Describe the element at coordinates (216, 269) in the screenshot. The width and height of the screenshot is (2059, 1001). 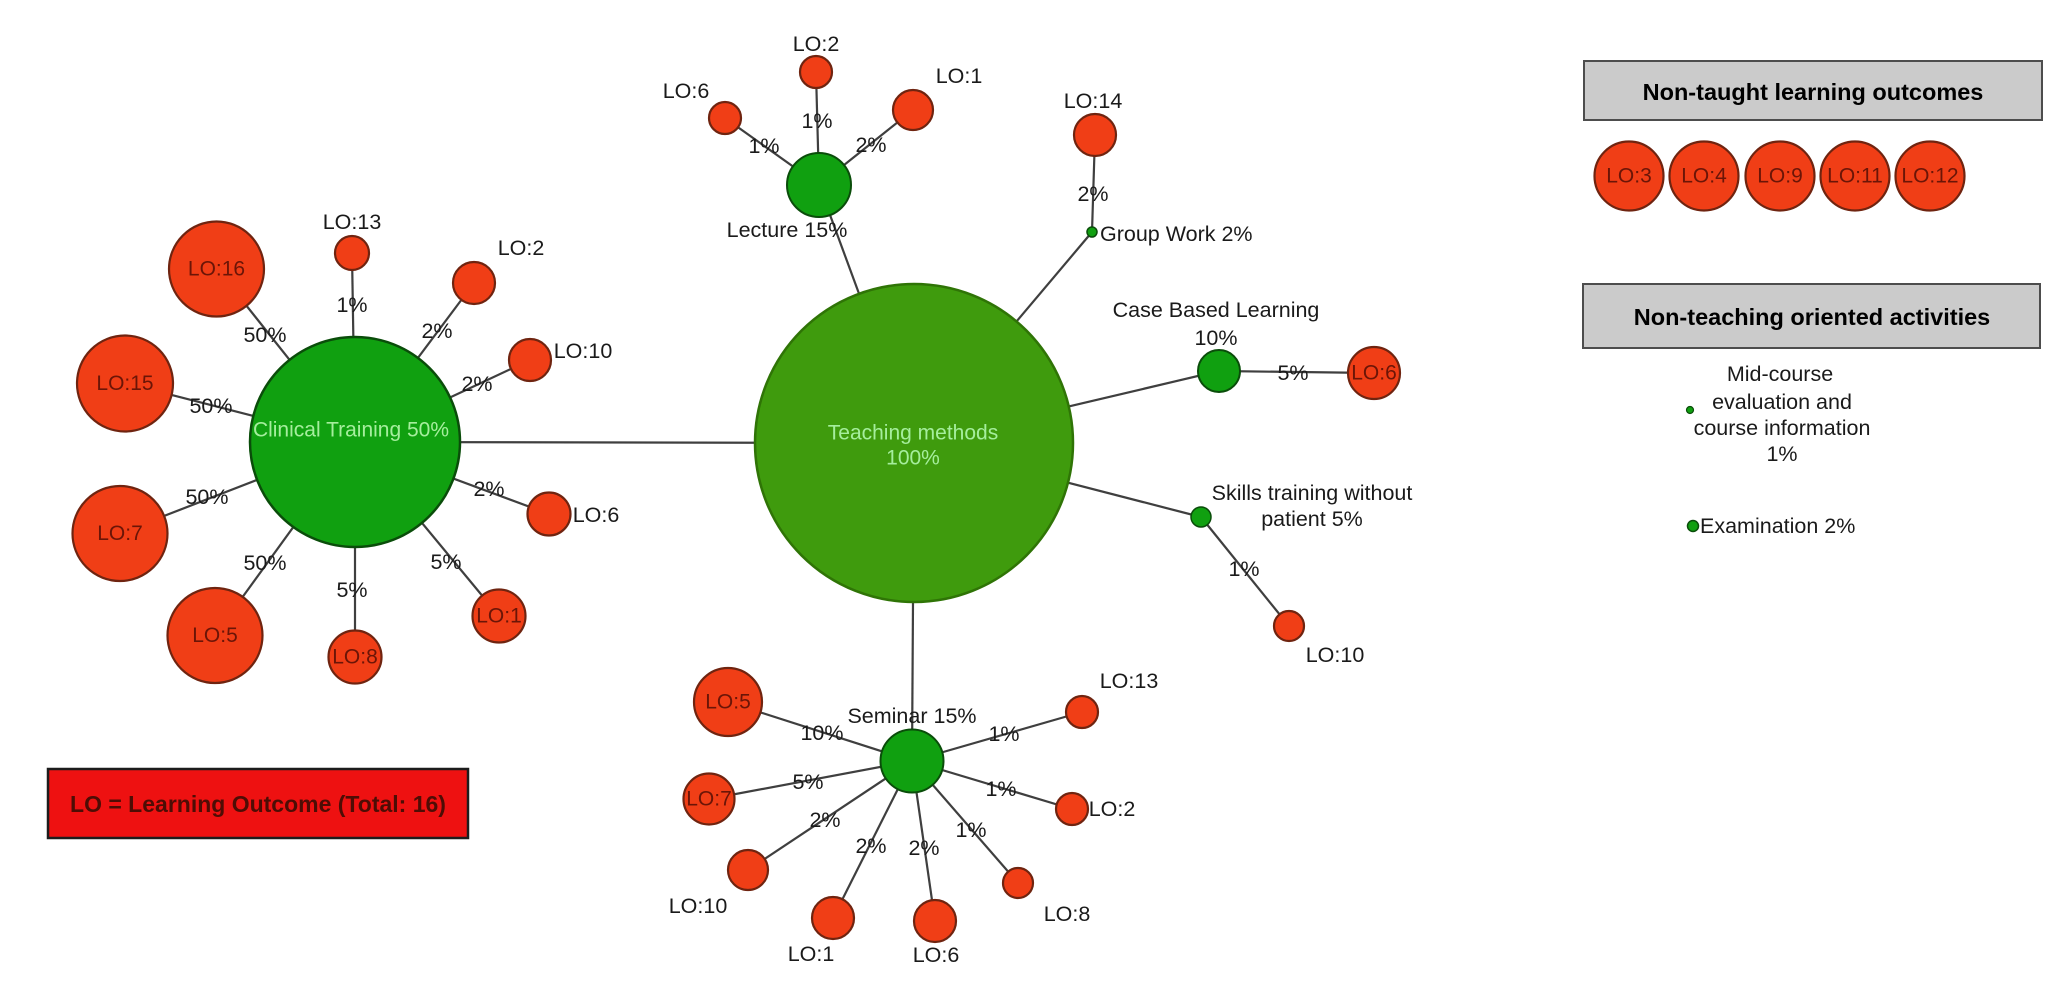
I see `svg-text: LO:16` at that location.